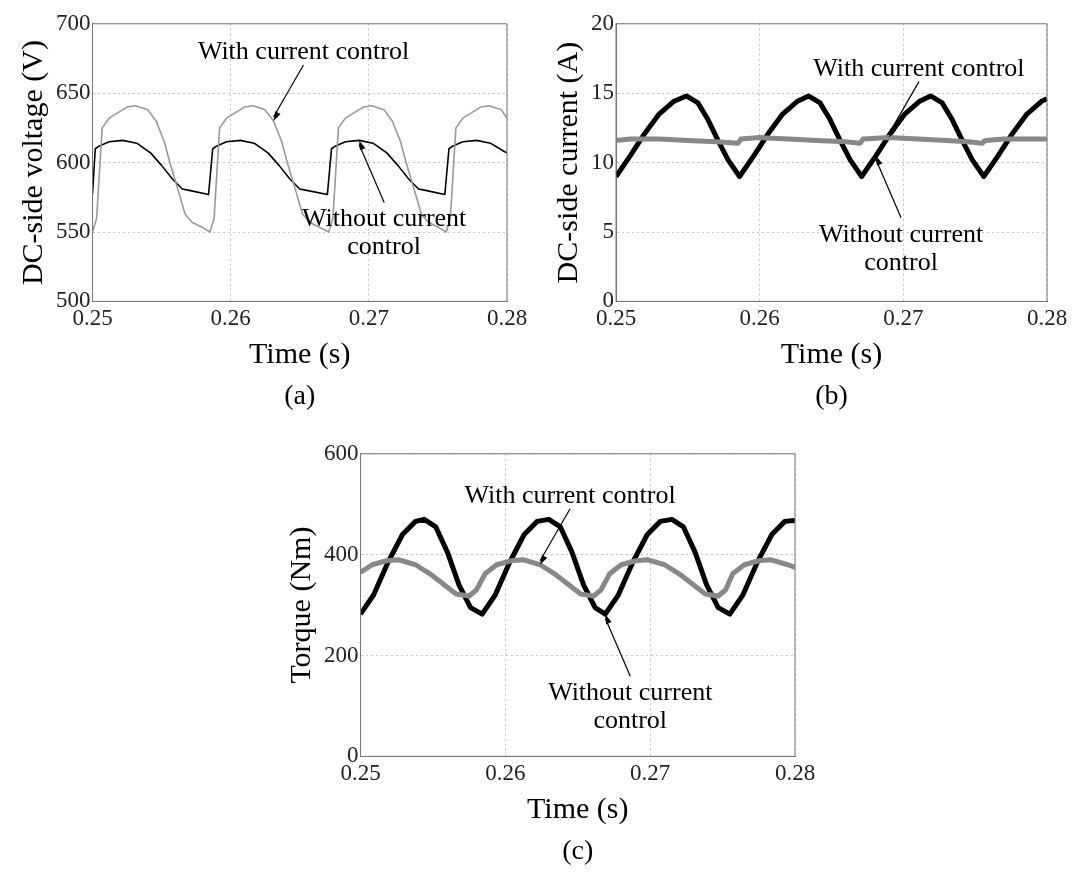 This screenshot has height=872, width=1076. What do you see at coordinates (341, 654) in the screenshot?
I see `y-tick-label: 200` at bounding box center [341, 654].